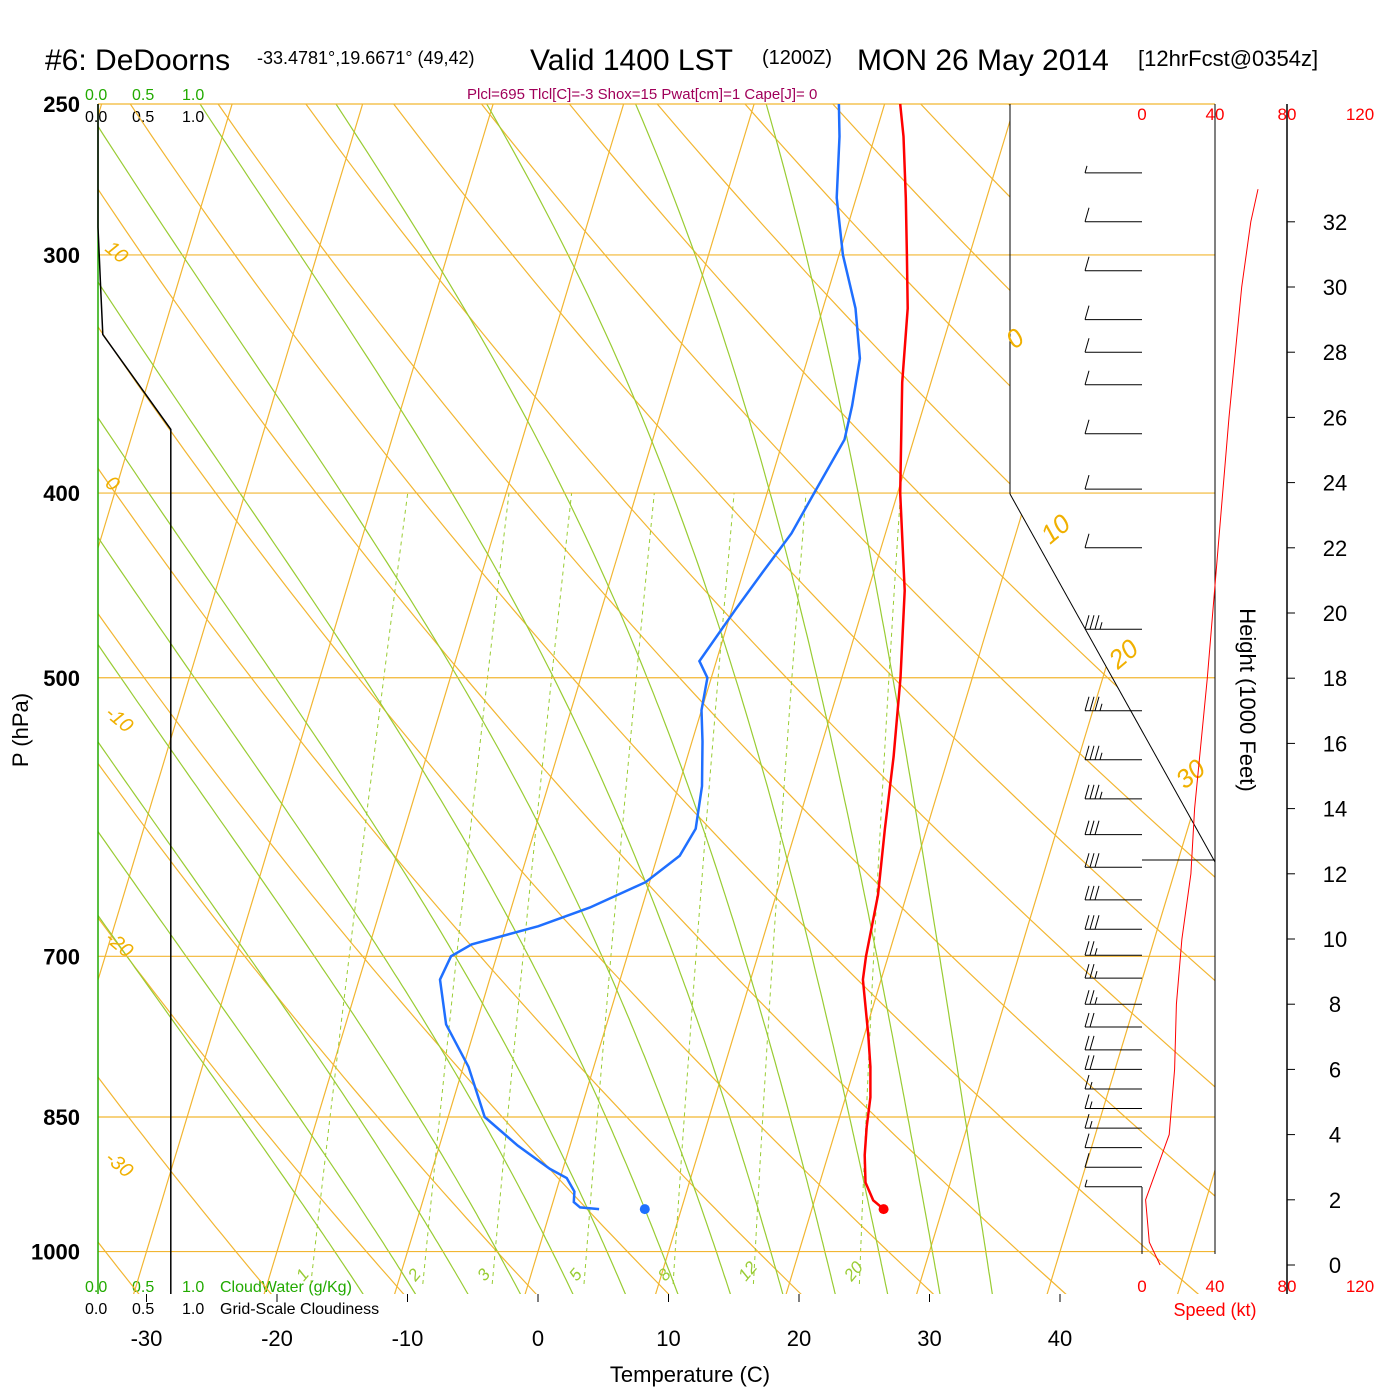 This screenshot has width=1400, height=1400. What do you see at coordinates (1228, 58) in the screenshot?
I see `forecast-info: [12hrFcst@0354z]` at bounding box center [1228, 58].